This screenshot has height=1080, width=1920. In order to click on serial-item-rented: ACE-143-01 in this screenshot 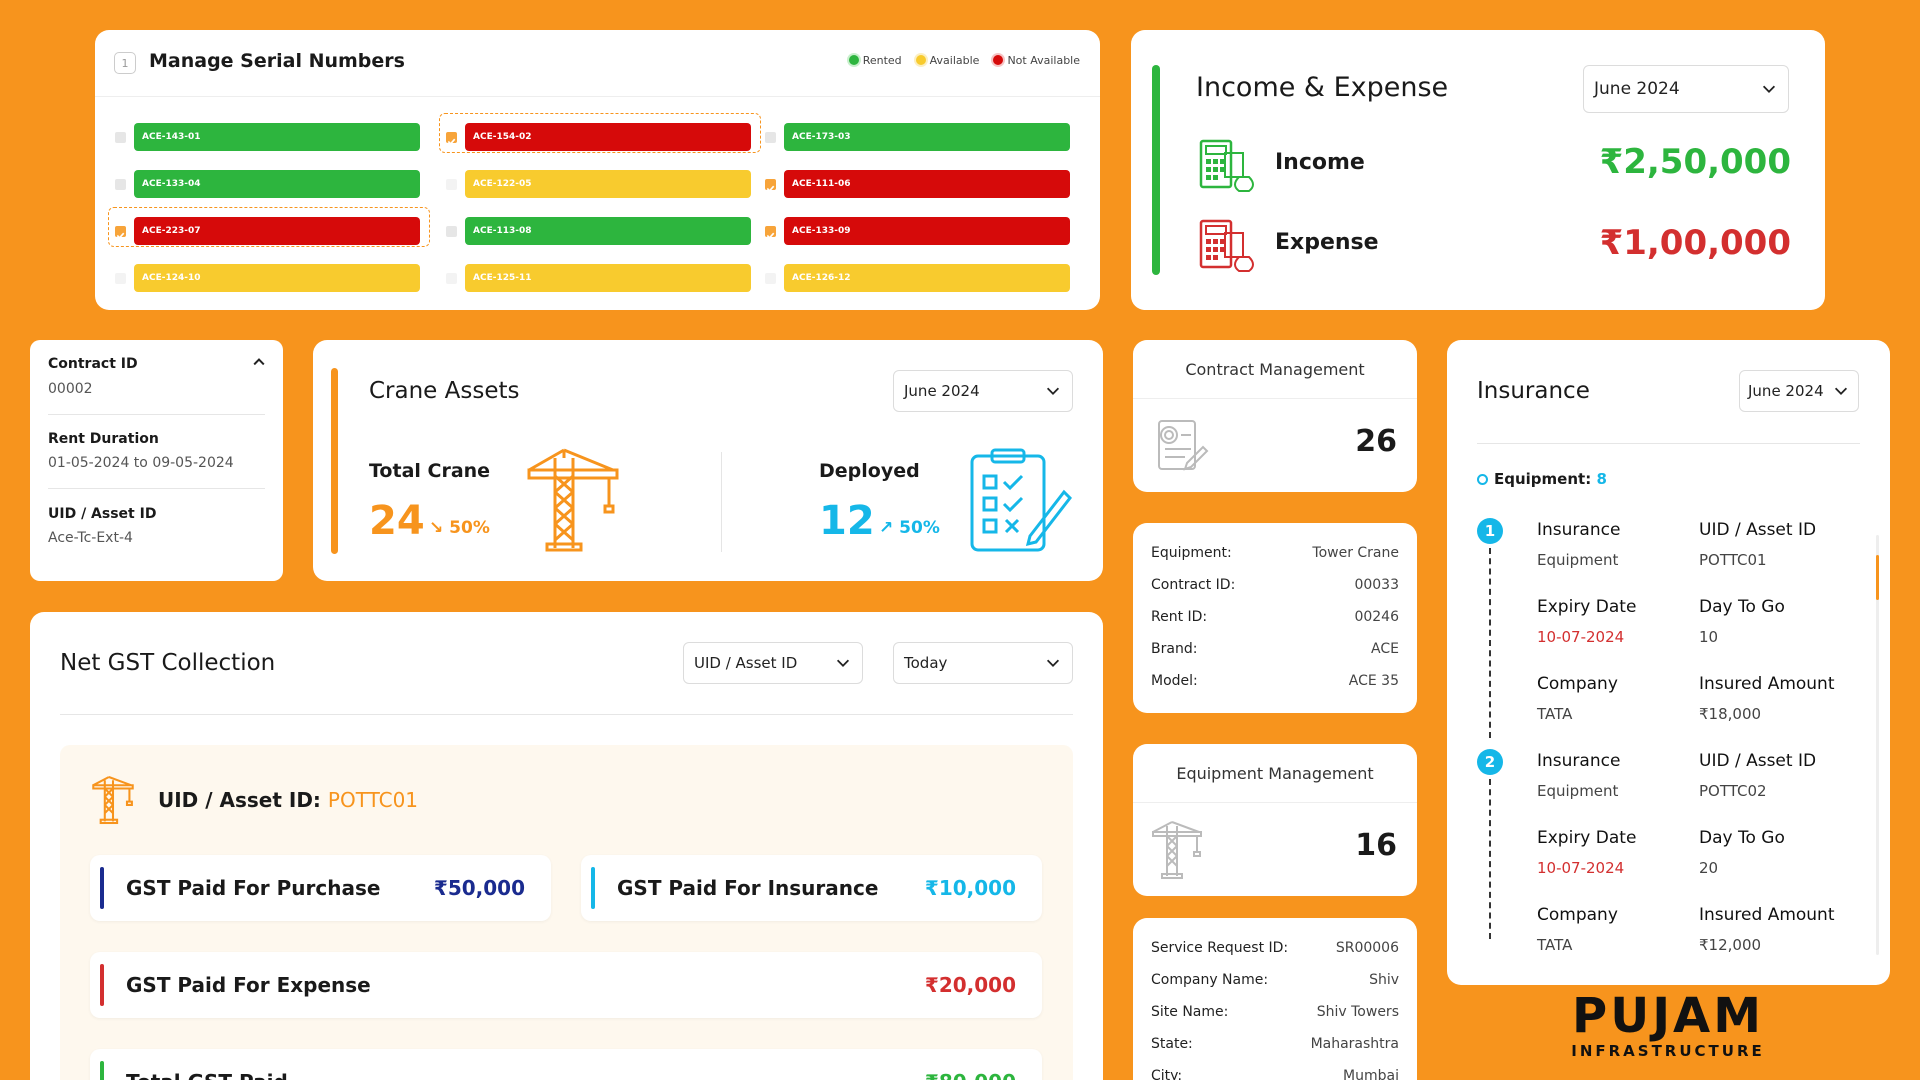, I will do `click(277, 137)`.